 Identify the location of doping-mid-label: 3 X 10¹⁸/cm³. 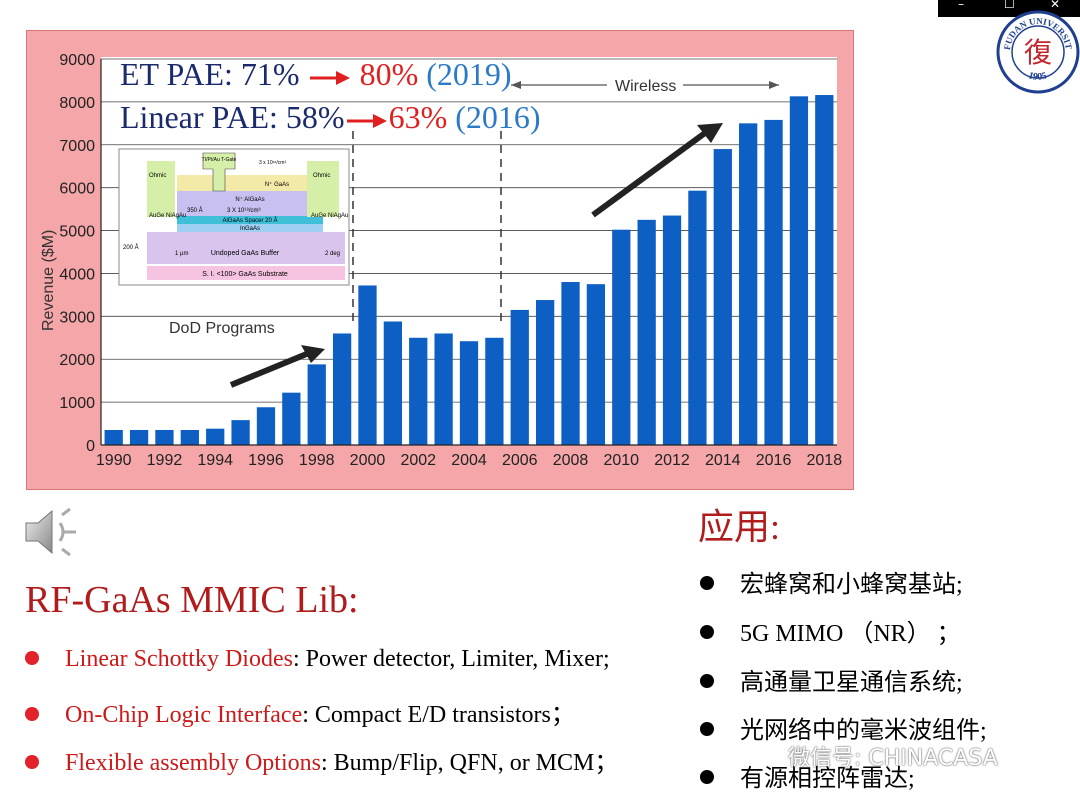
(244, 210).